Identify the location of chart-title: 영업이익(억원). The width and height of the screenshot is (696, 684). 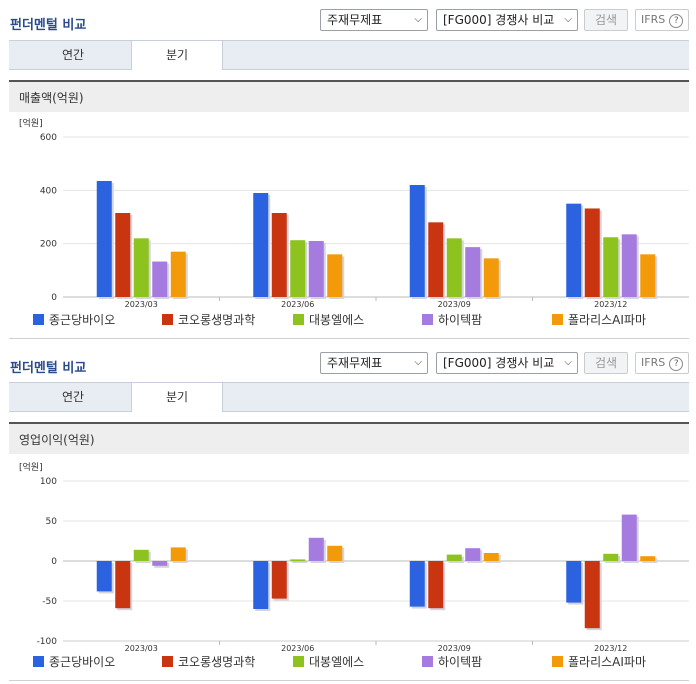
(57, 440).